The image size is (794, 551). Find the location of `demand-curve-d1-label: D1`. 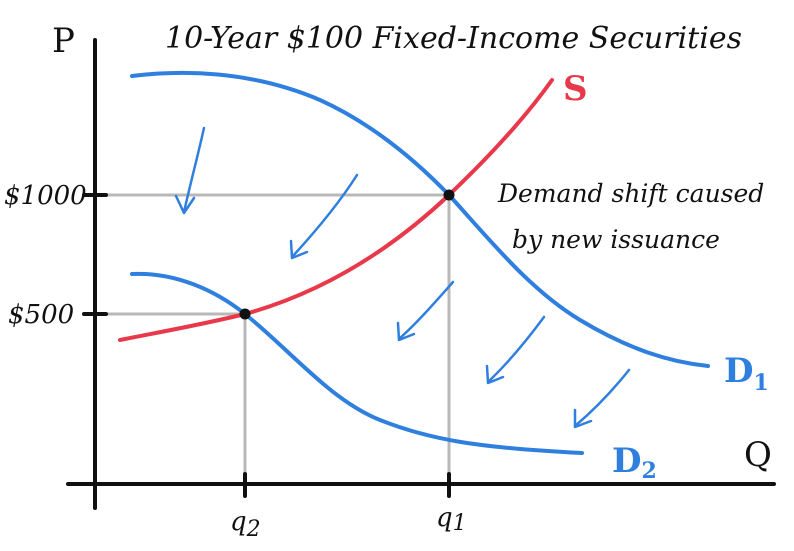

demand-curve-d1-label: D1 is located at coordinates (746, 373).